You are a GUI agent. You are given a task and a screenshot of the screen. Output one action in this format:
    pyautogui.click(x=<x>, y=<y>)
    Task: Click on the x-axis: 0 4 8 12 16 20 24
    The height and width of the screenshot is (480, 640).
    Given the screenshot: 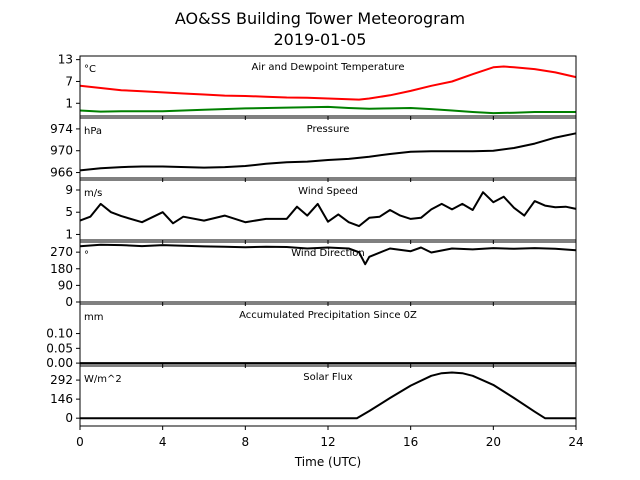 What is the action you would take?
    pyautogui.click(x=329, y=442)
    